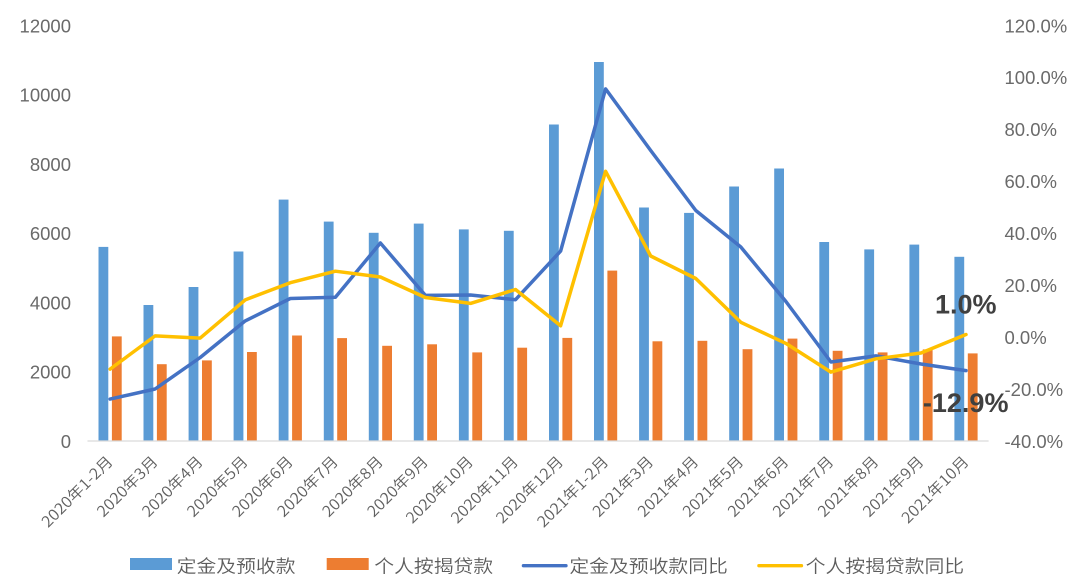  Describe the element at coordinates (966, 403) in the screenshot. I see `svg-text: -12.9%` at that location.